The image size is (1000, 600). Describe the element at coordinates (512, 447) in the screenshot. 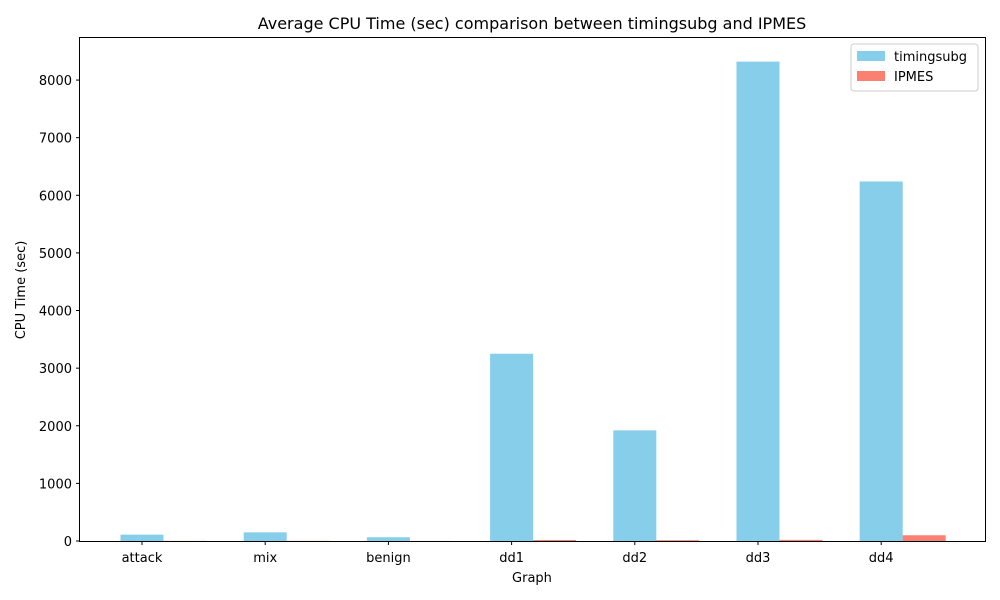

I see `bar-timingsubg-dd1` at that location.